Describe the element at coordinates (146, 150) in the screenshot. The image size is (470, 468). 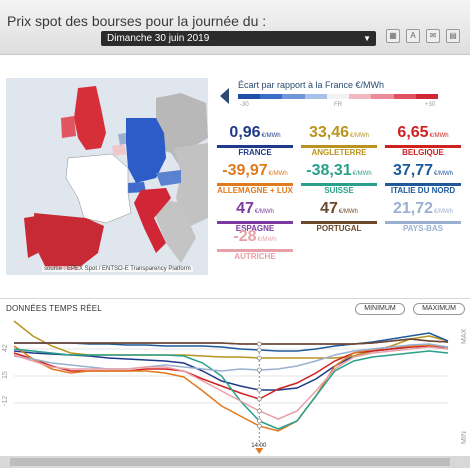
I see `map-germany` at that location.